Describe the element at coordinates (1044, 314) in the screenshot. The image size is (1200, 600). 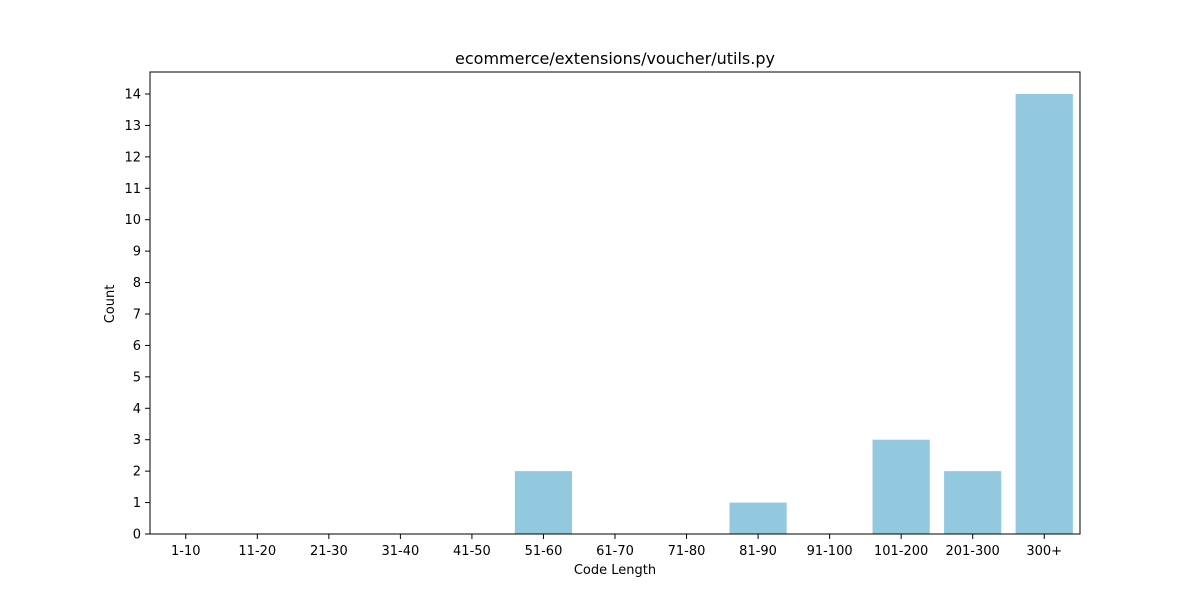
I see `bar-300+` at that location.